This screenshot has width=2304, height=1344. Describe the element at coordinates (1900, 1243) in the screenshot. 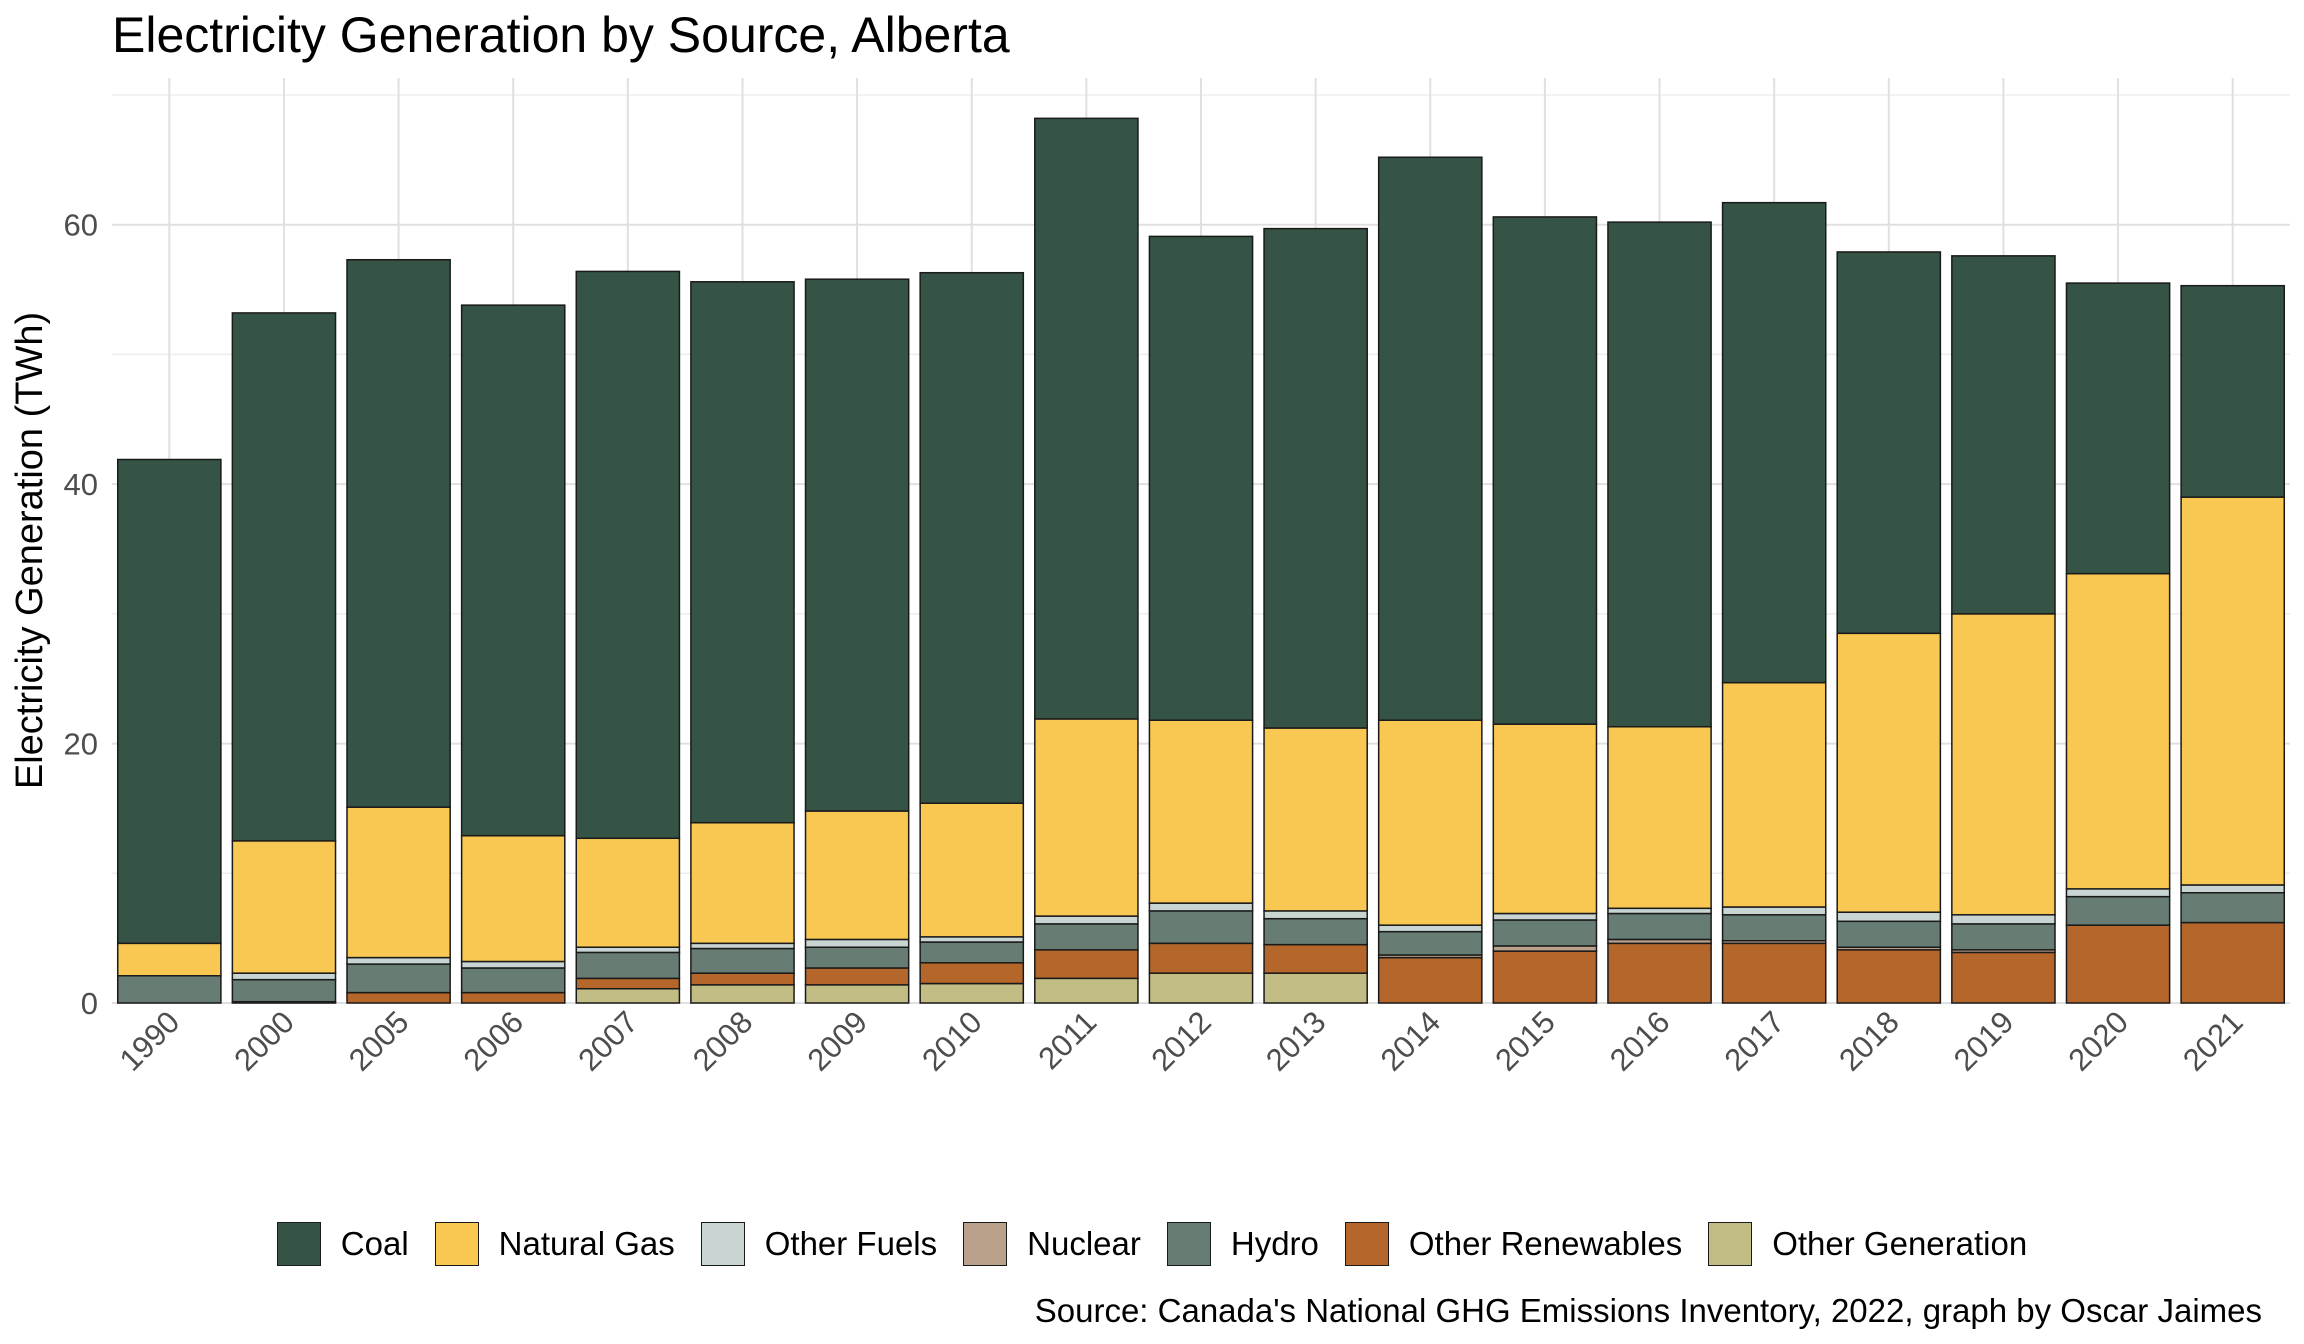

I see `legend-label: Other Generation` at that location.